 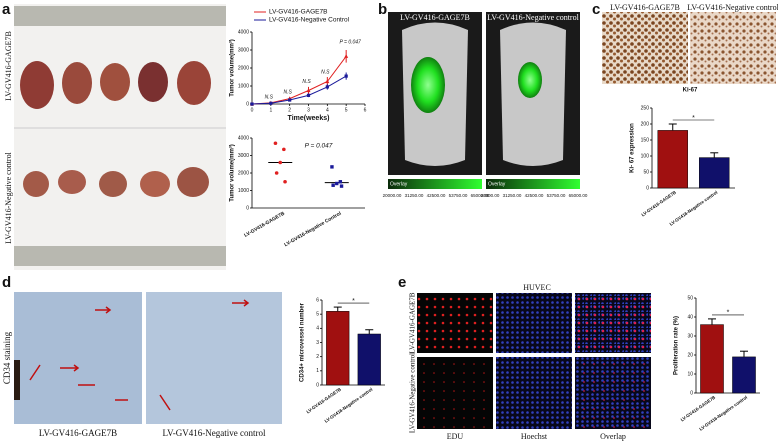 What do you see at coordinates (298, 12) in the screenshot?
I see `legend-label: LV-GV416-GAGE7B` at bounding box center [298, 12].